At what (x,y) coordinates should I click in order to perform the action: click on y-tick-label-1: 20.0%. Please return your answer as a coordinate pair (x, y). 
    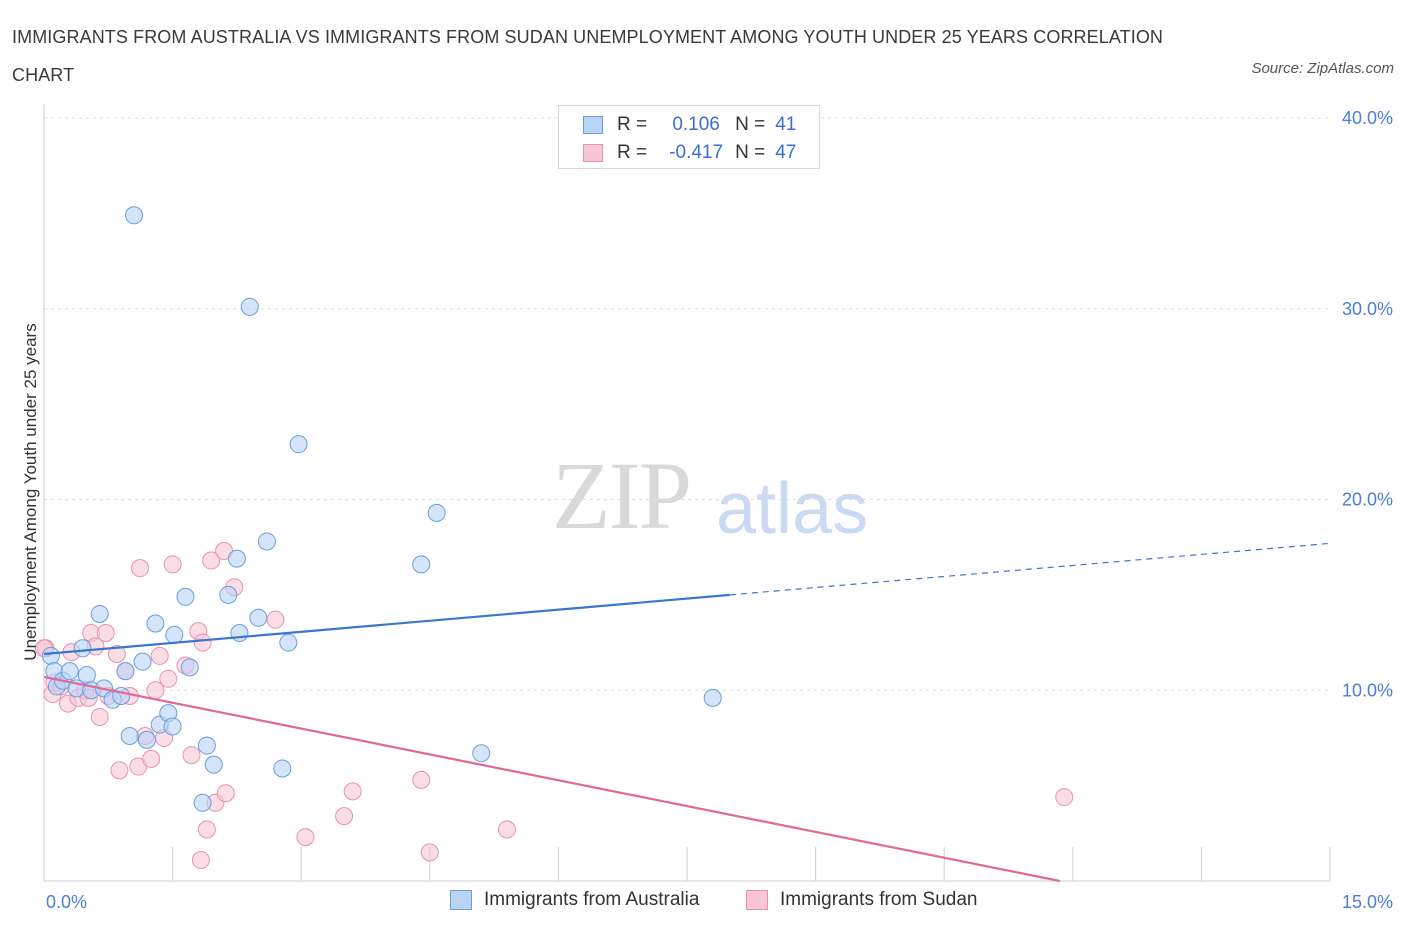
    Looking at the image, I should click on (1367, 500).